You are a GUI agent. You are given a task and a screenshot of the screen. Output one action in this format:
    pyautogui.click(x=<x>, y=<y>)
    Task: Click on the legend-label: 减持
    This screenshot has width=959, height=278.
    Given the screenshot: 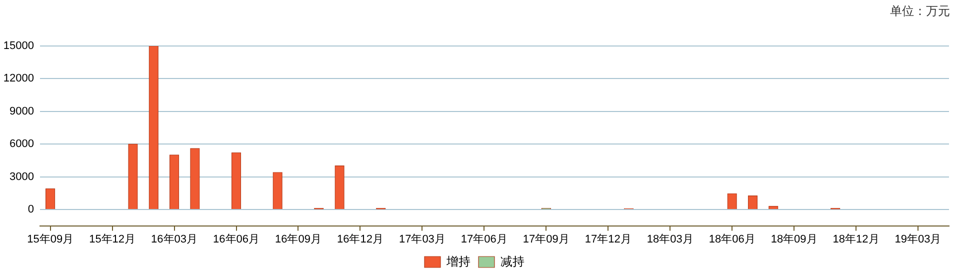 What is the action you would take?
    pyautogui.click(x=512, y=261)
    